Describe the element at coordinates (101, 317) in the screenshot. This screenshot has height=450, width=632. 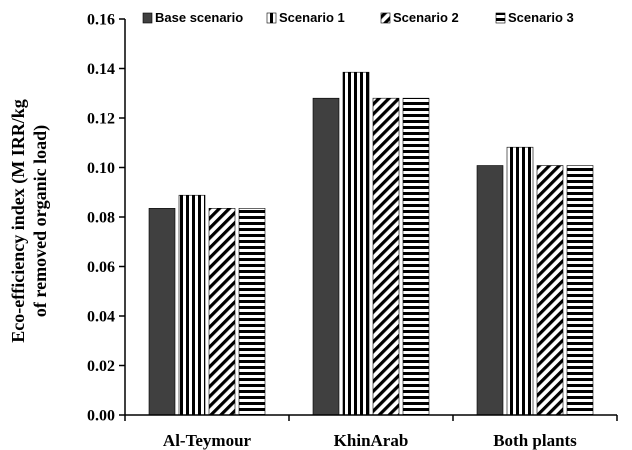
I see `y-tick-label: 0.04` at that location.